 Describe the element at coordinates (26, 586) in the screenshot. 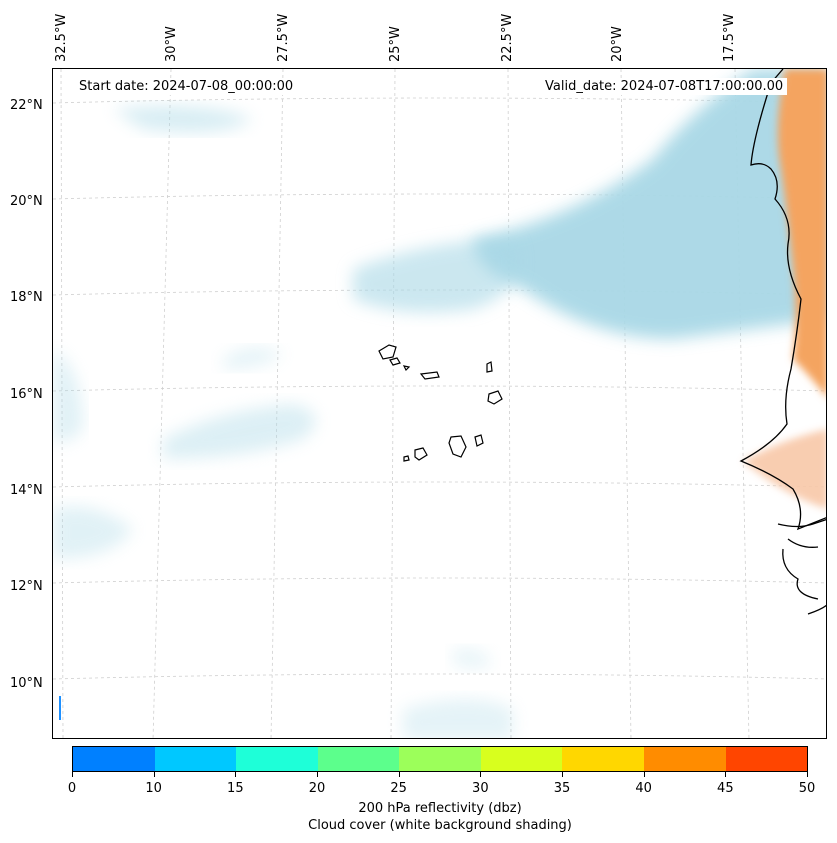

I see `latitude-label: 12°N` at that location.